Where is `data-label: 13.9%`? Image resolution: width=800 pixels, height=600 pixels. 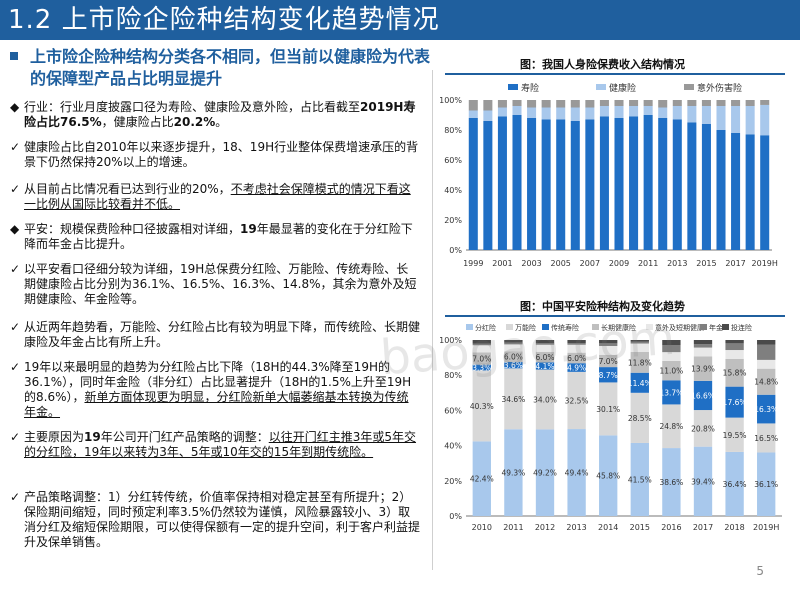
data-label: 13.9% is located at coordinates (703, 369).